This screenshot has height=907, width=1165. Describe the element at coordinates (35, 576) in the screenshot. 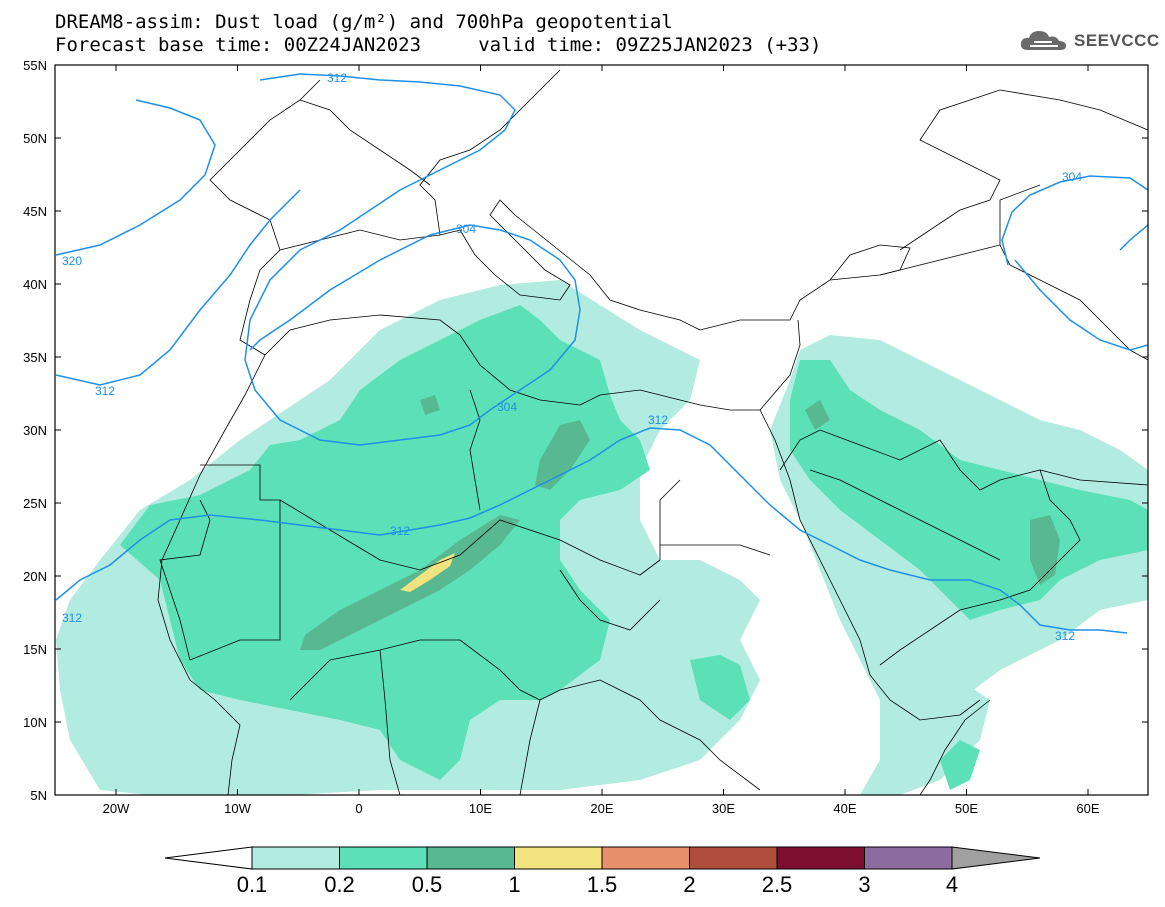

I see `latitude-label: 20N` at that location.